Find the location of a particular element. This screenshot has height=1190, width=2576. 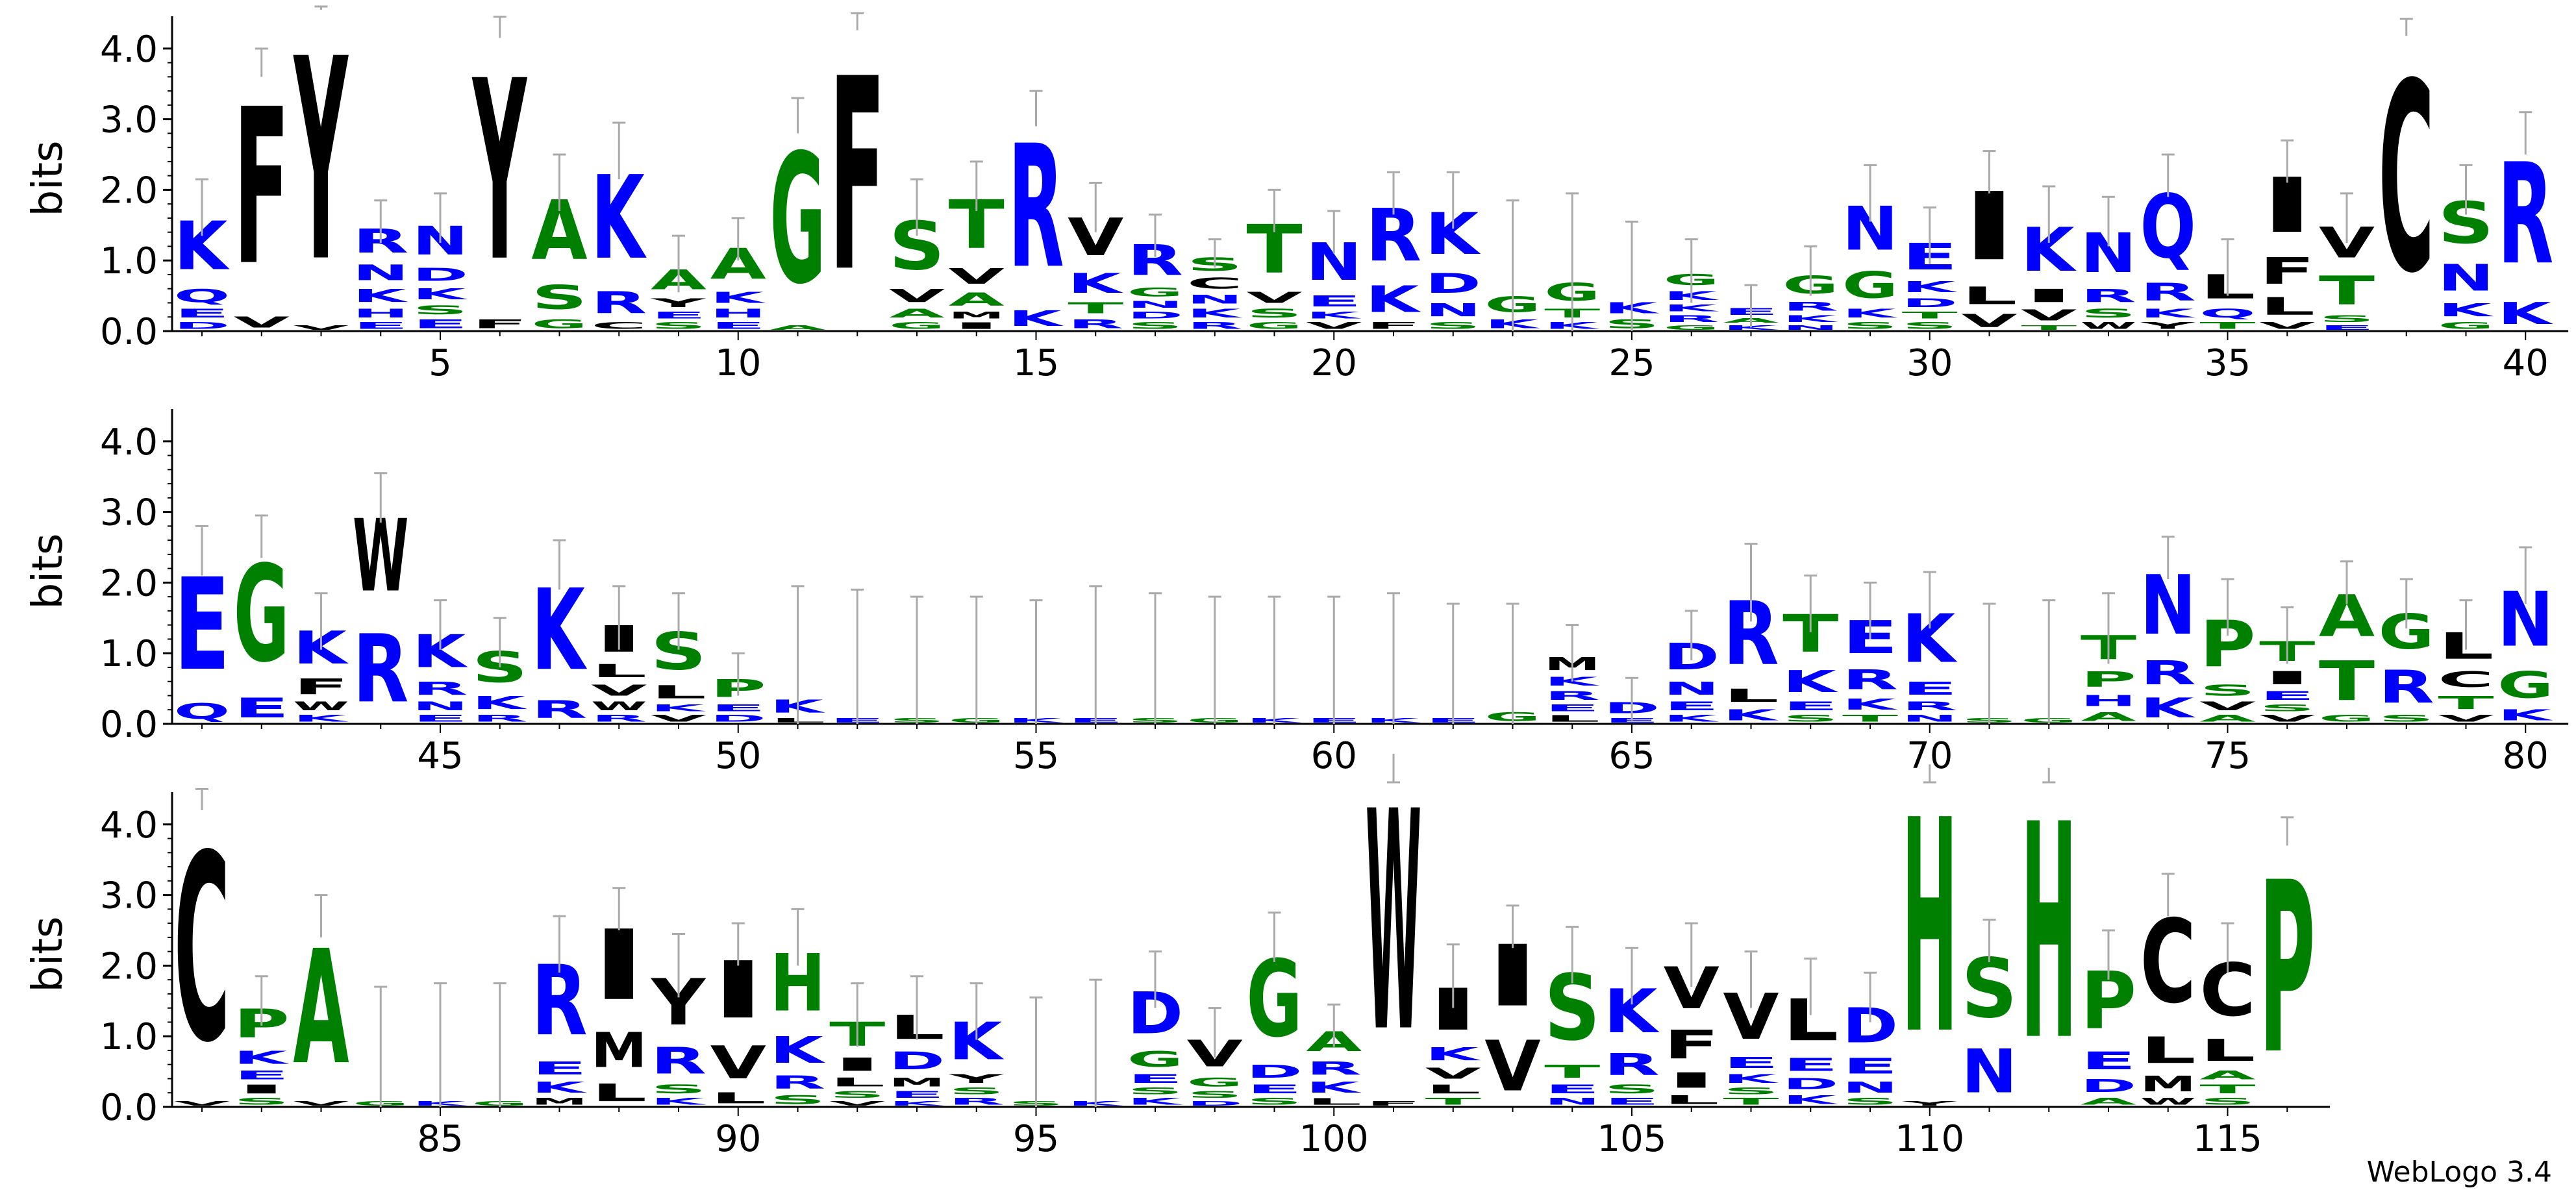

x-tick-label: 15 is located at coordinates (1036, 363).